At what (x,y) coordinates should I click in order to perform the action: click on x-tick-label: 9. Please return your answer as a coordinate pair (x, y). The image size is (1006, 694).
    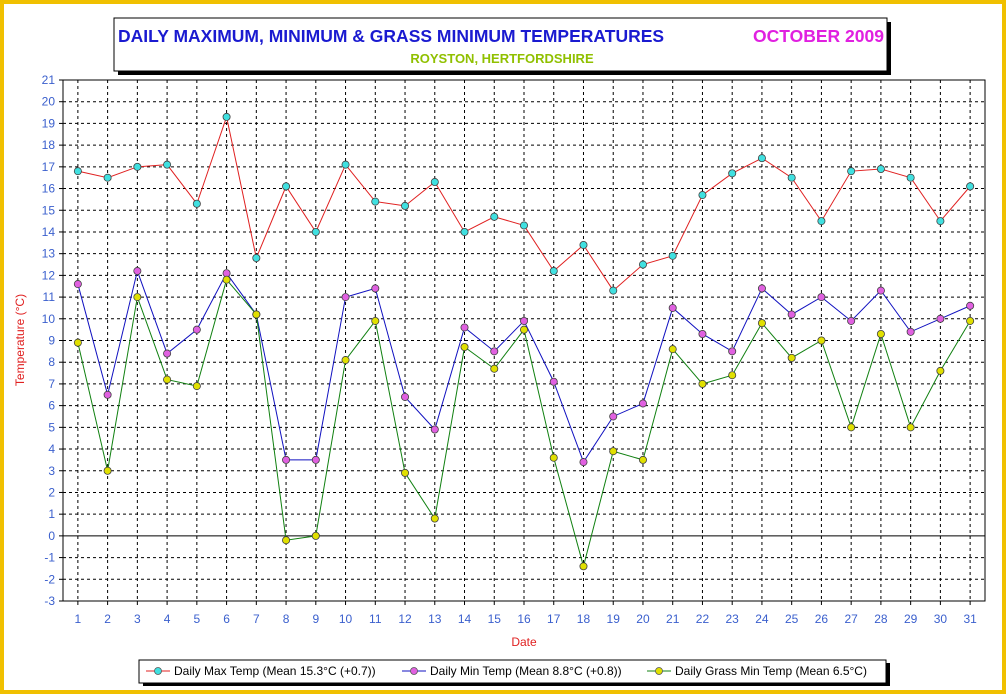
    Looking at the image, I should click on (315, 619).